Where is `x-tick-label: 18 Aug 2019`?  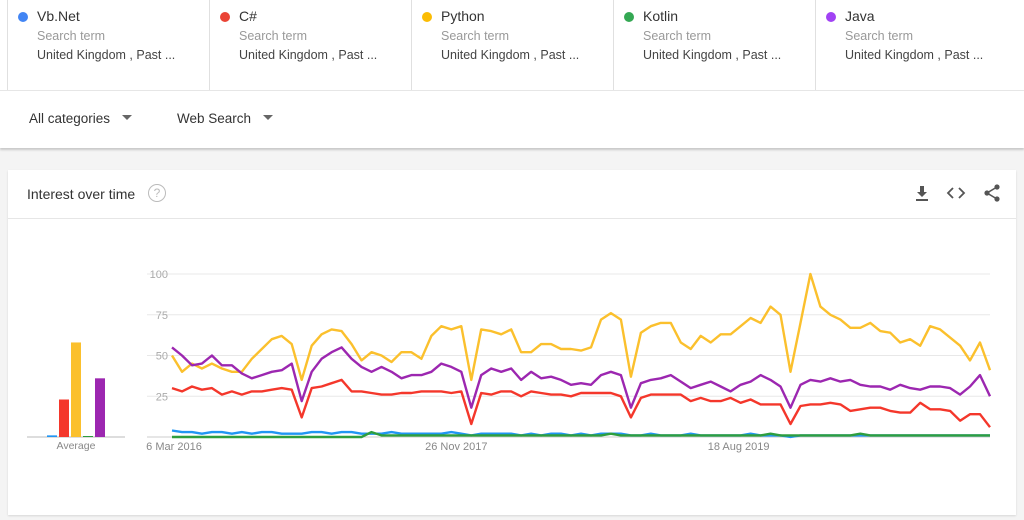
x-tick-label: 18 Aug 2019 is located at coordinates (739, 447).